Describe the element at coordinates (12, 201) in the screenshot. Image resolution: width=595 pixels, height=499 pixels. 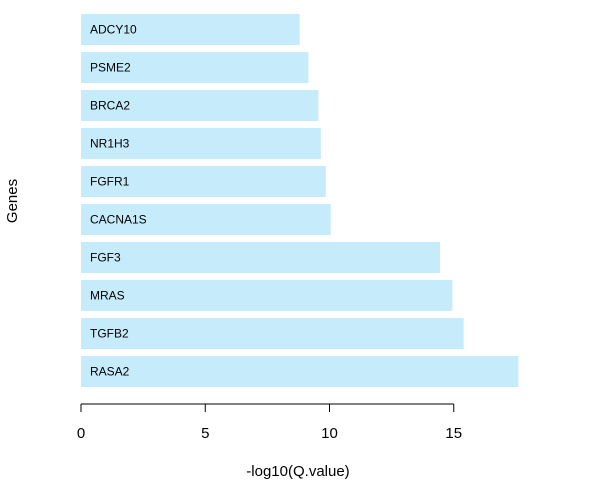
I see `y-axis-title: Genes` at that location.